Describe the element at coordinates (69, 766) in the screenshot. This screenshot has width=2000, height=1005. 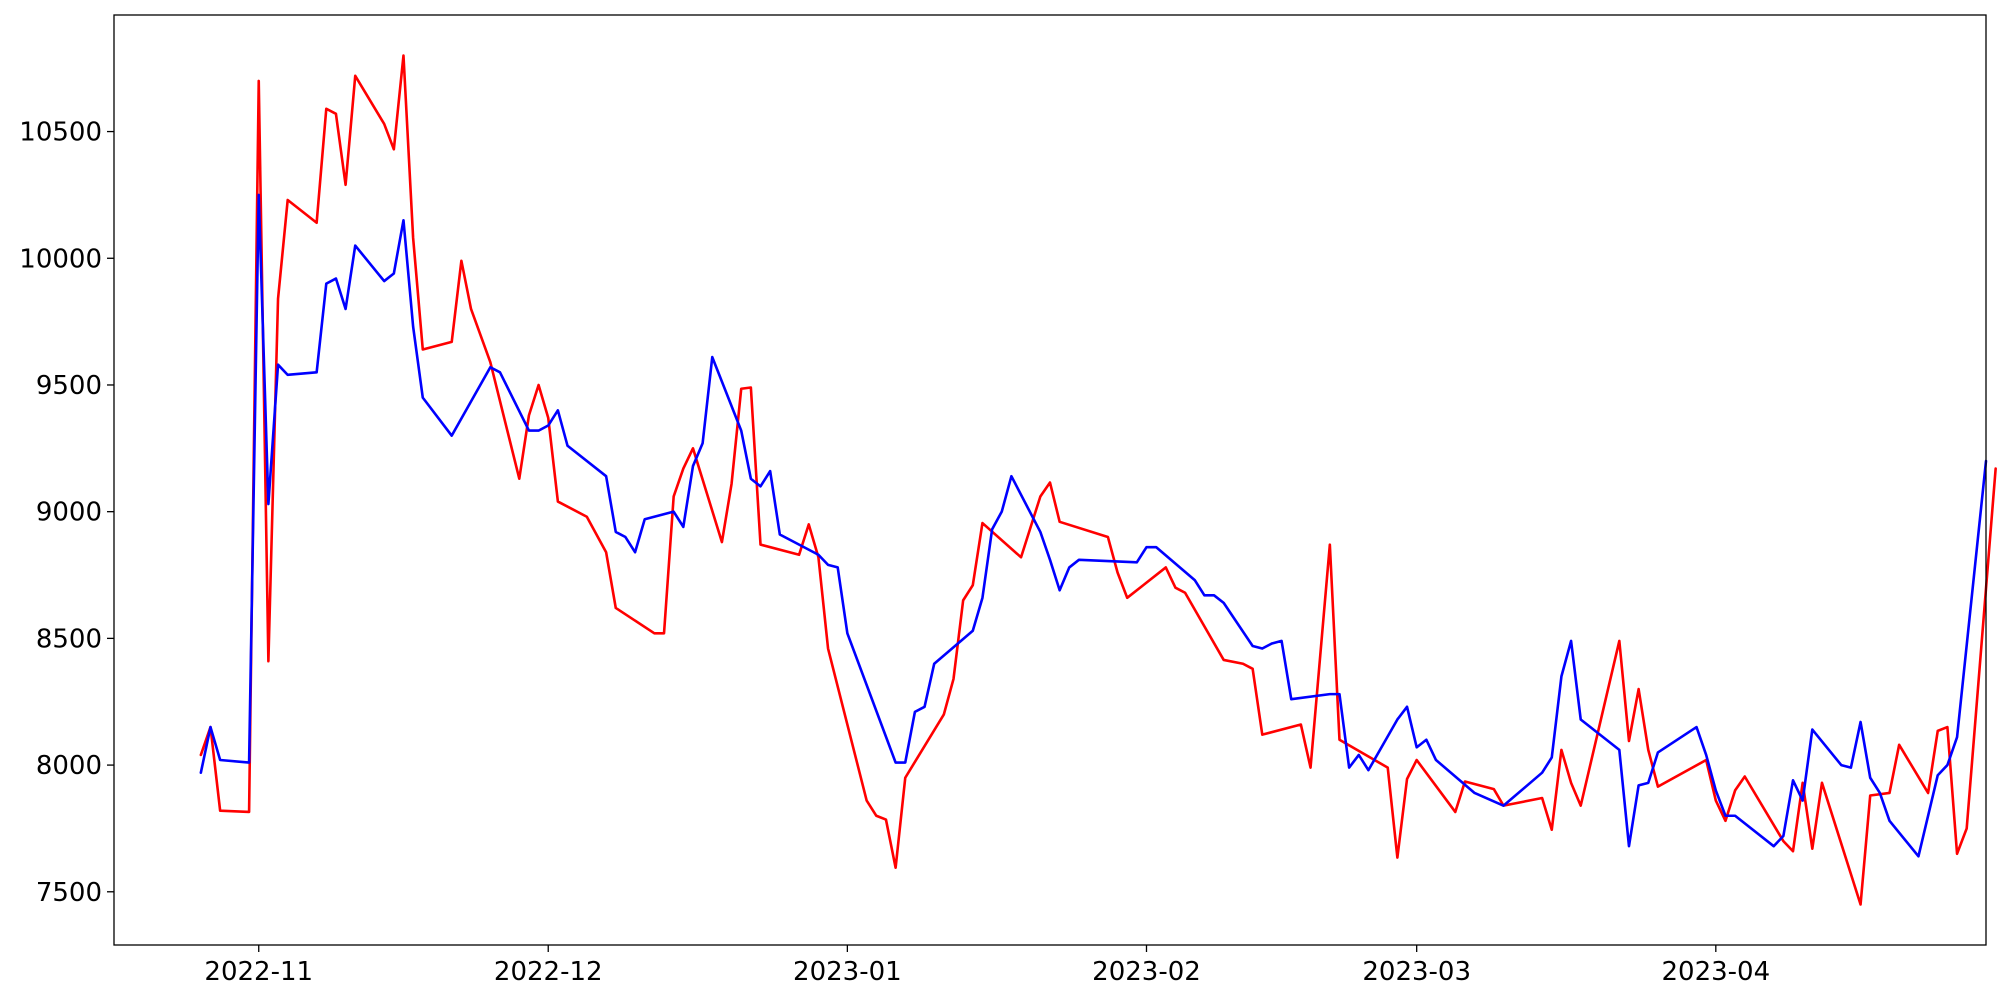
I see `y-tick-label: 8000` at that location.